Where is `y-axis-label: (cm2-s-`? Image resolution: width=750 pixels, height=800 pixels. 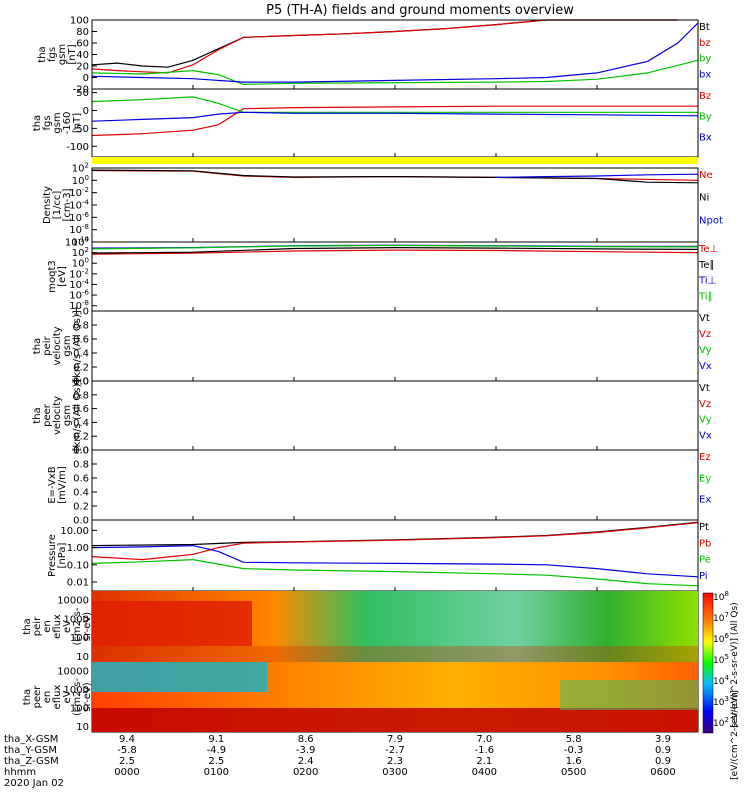 y-axis-label: (cm2-s- is located at coordinates (77, 697).